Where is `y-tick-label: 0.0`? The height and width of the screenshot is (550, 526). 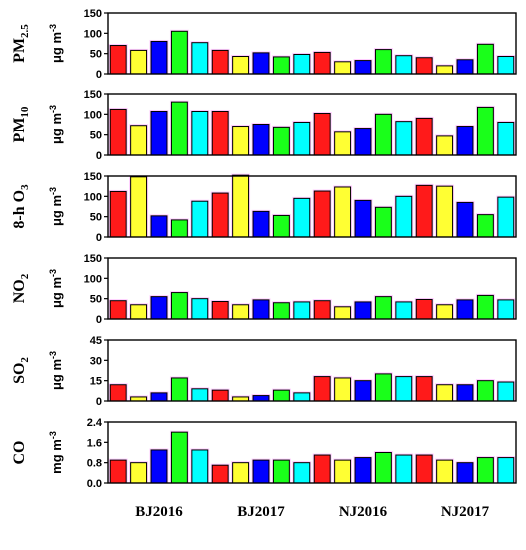 y-tick-label: 0.0 is located at coordinates (94, 484).